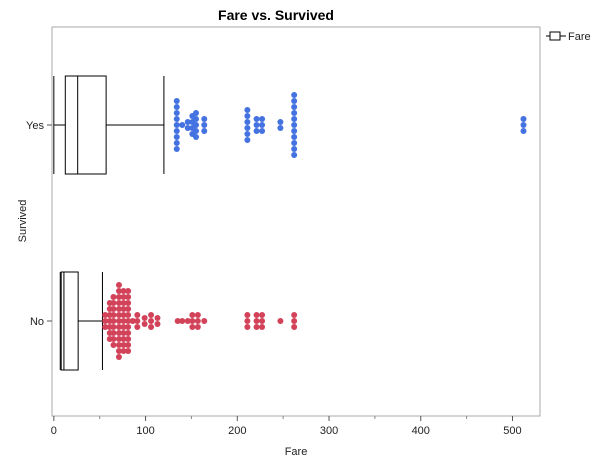 Image resolution: width=612 pixels, height=463 pixels. I want to click on legend: Fare, so click(568, 37).